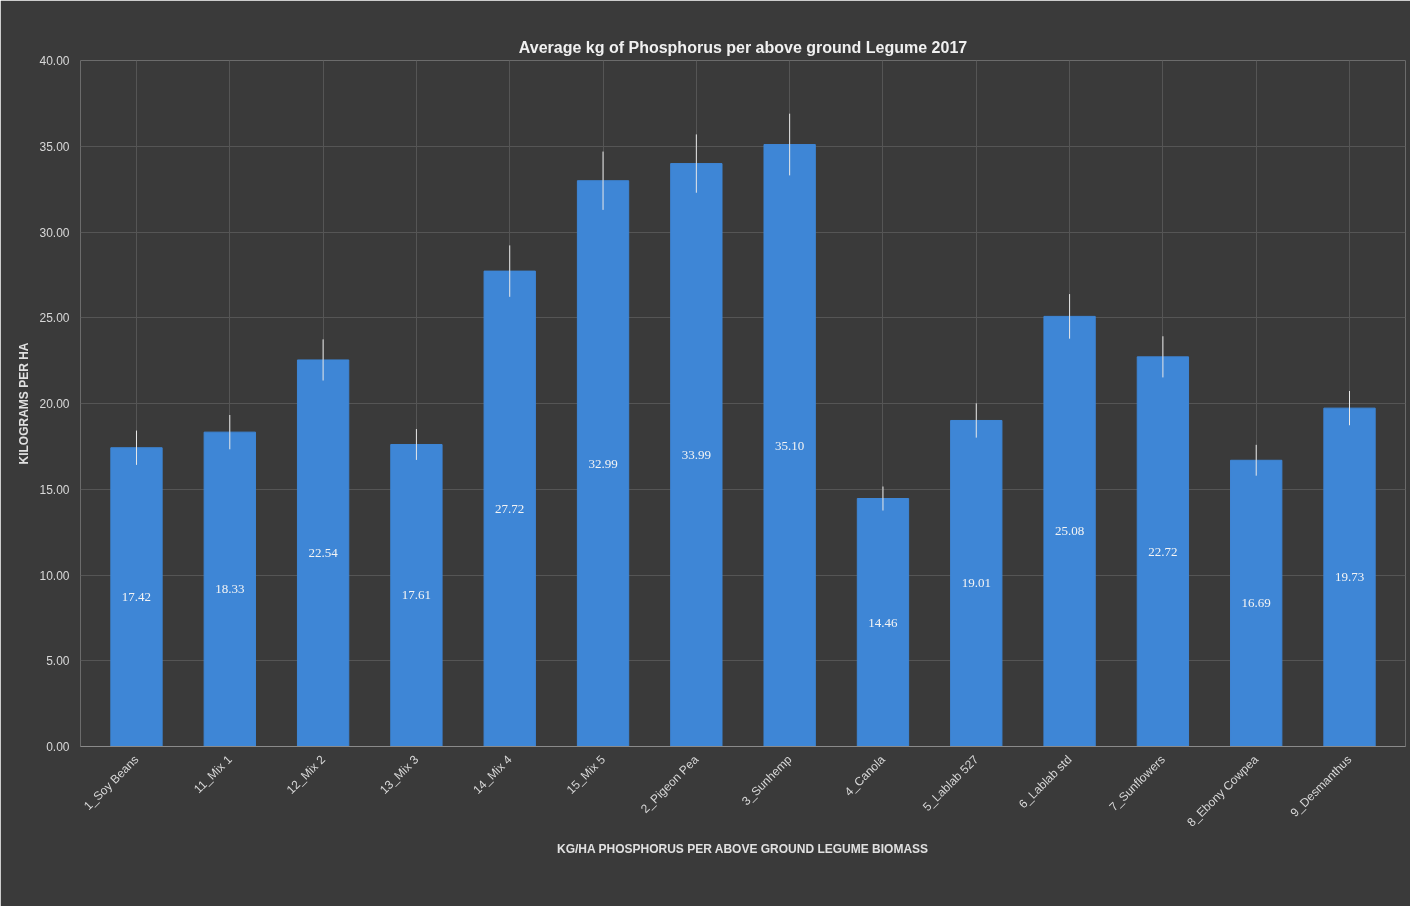 The height and width of the screenshot is (916, 1420). What do you see at coordinates (742, 849) in the screenshot?
I see `x-axis-title: KG/HA PHOSPHORUS PER ABOVE GROUND LEGUME BIOMASS` at bounding box center [742, 849].